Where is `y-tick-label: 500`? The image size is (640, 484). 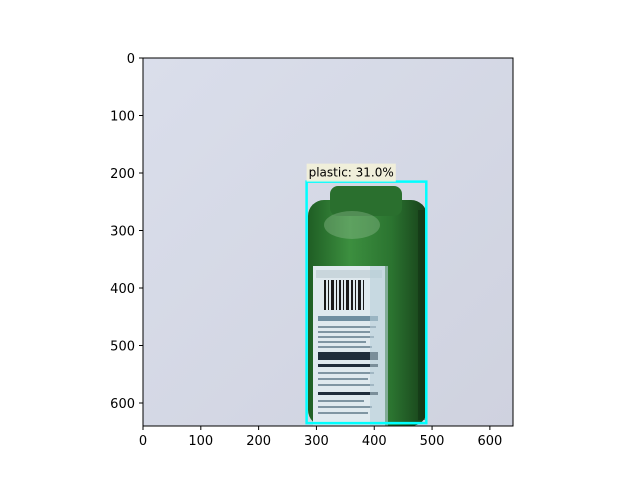 y-tick-label: 500 is located at coordinates (122, 347).